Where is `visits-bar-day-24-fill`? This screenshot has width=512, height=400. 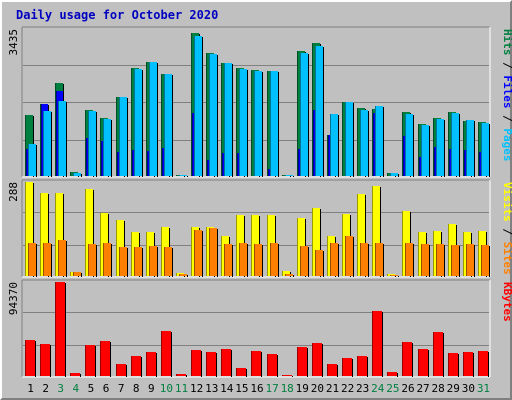
visits-bar-day-24-fill is located at coordinates (376, 231).